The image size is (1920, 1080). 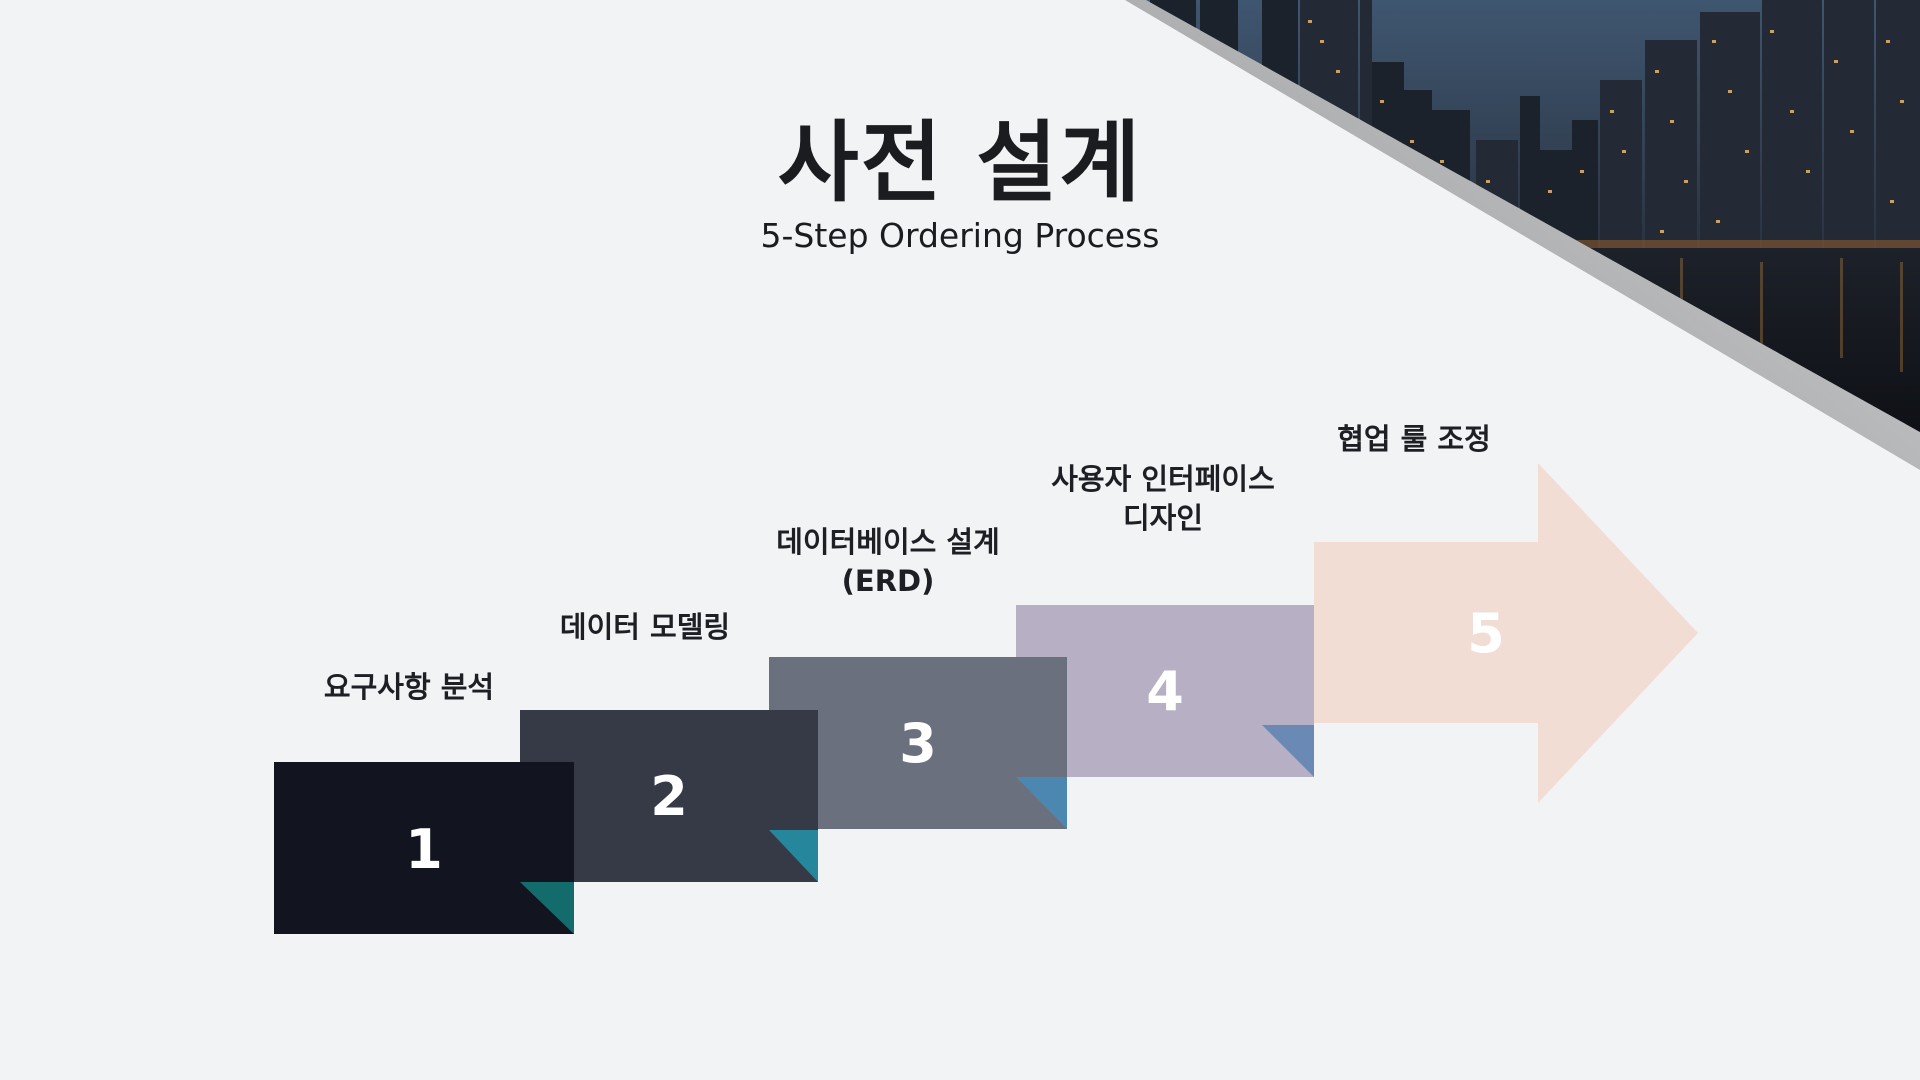 I want to click on step-4-number: 4, so click(x=1165, y=691).